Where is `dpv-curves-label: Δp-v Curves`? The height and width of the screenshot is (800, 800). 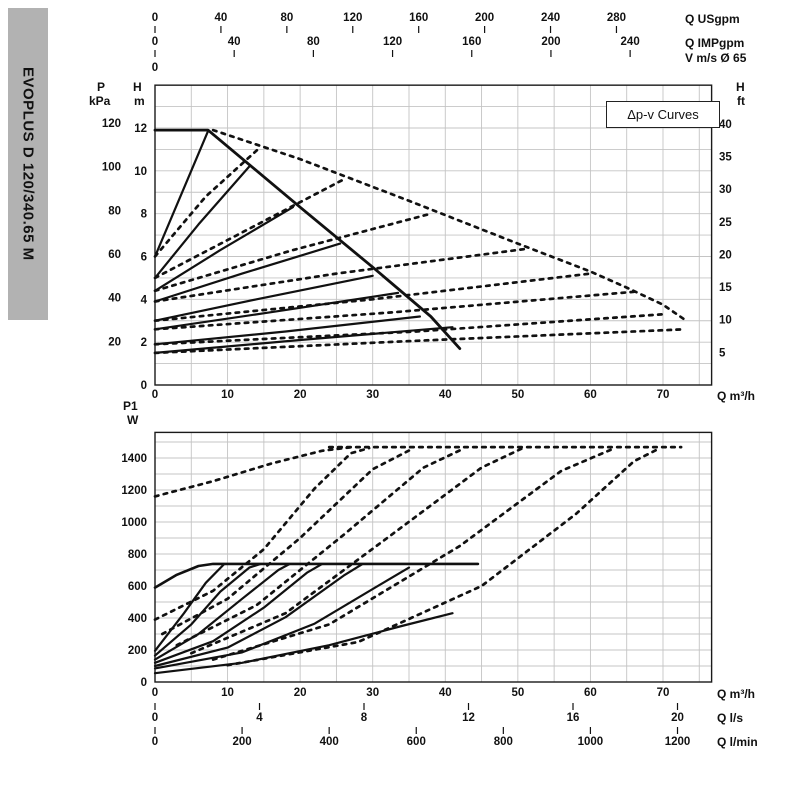
dpv-curves-label: Δp-v Curves is located at coordinates (663, 114).